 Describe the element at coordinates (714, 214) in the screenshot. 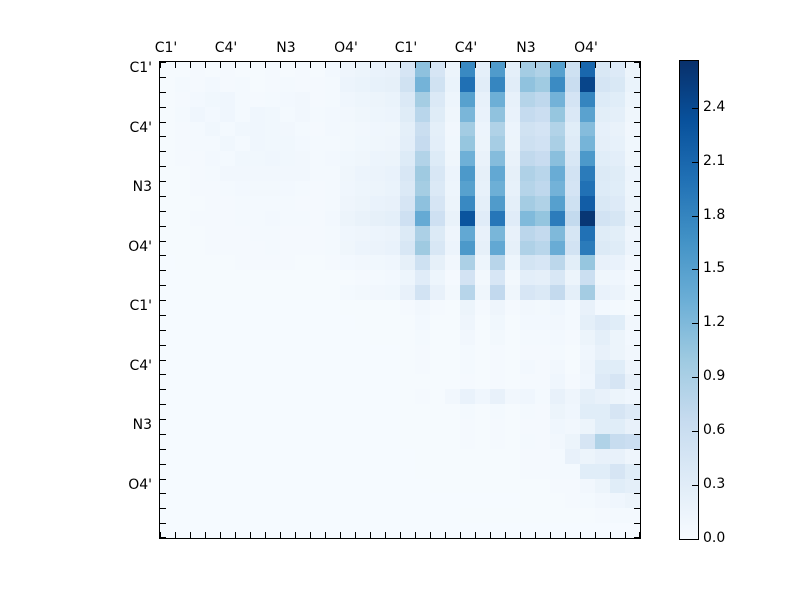

I see `colorbar-tick-label: 1.8` at that location.